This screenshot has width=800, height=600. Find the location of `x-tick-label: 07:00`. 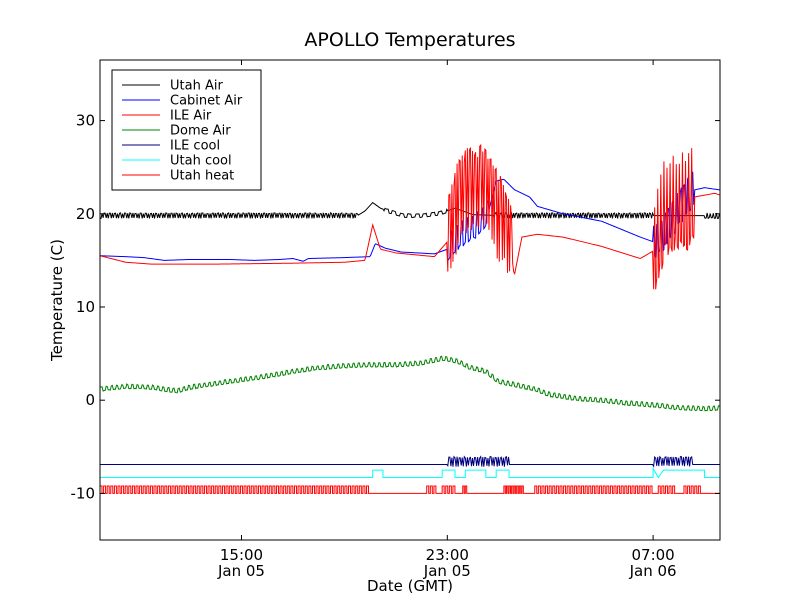

x-tick-label: 07:00 is located at coordinates (652, 555).